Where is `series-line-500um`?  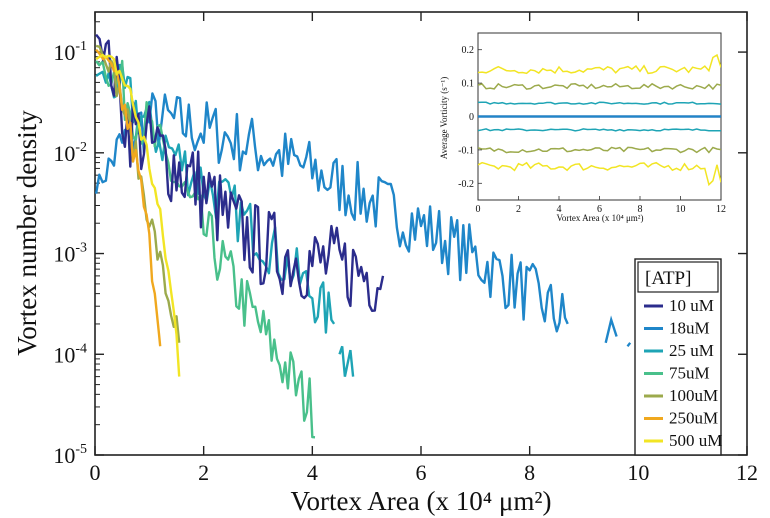 series-line-500um is located at coordinates (138, 215).